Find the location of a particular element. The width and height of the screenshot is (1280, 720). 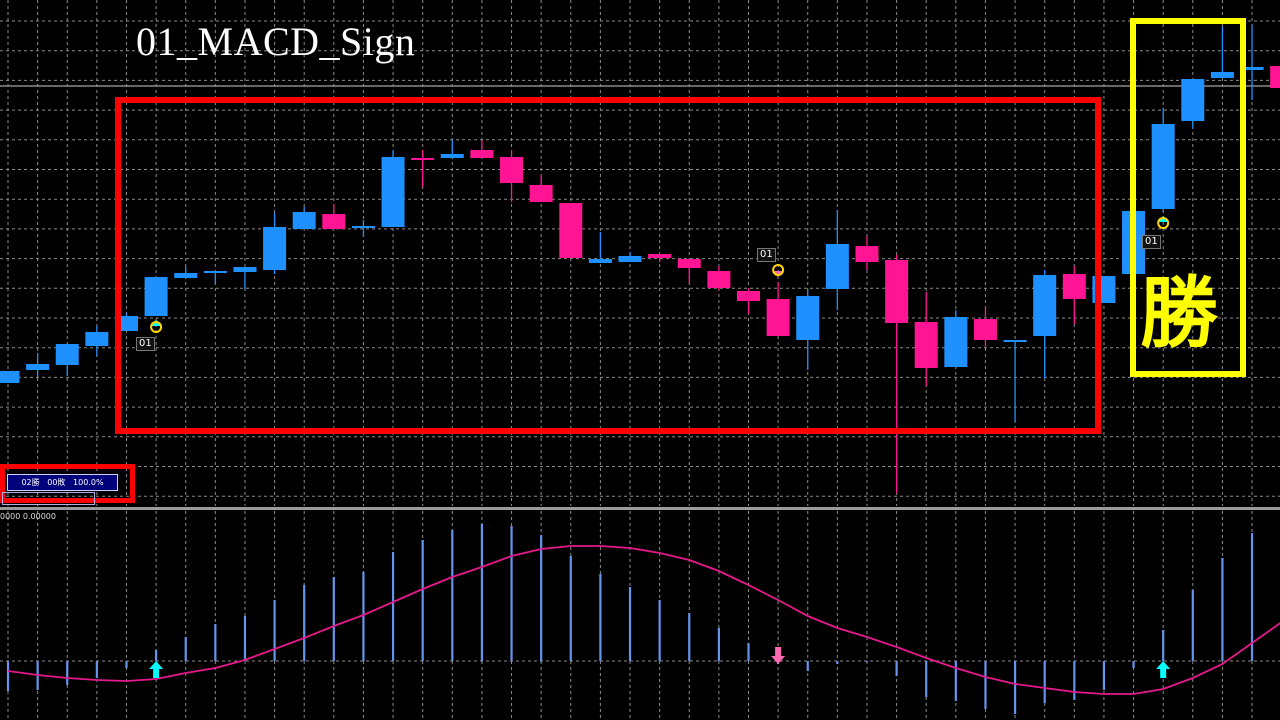

win-highlight-box is located at coordinates (1188, 197).